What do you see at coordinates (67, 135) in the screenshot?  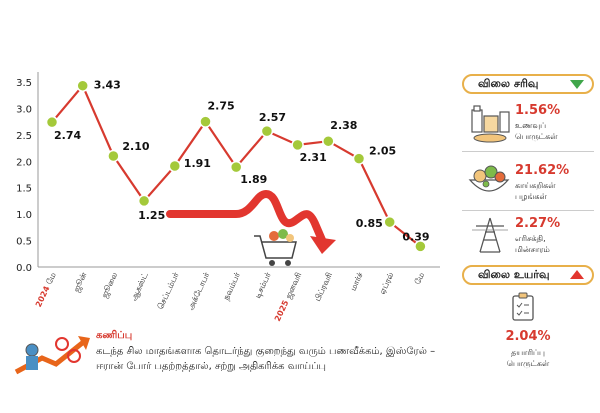 I see `data-label: 2.74` at bounding box center [67, 135].